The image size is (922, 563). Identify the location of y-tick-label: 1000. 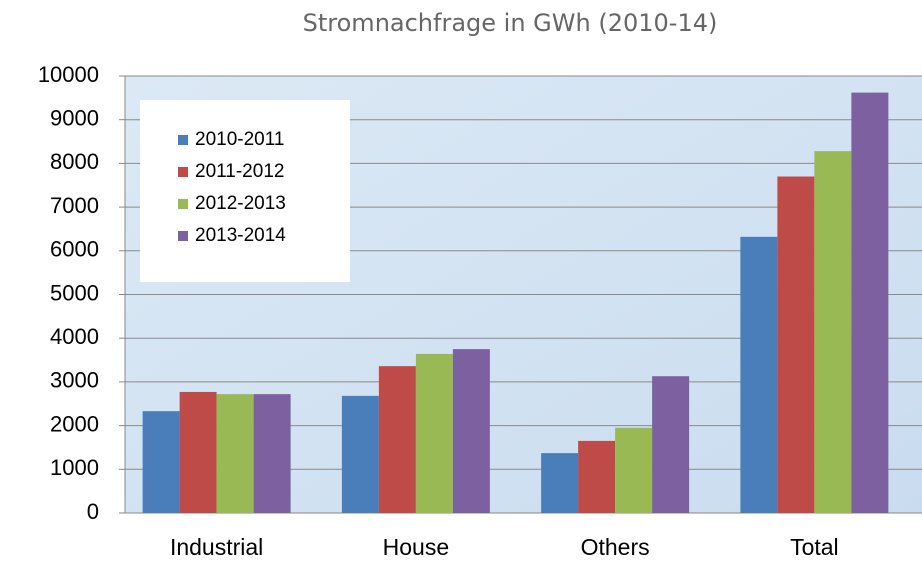
(74, 467).